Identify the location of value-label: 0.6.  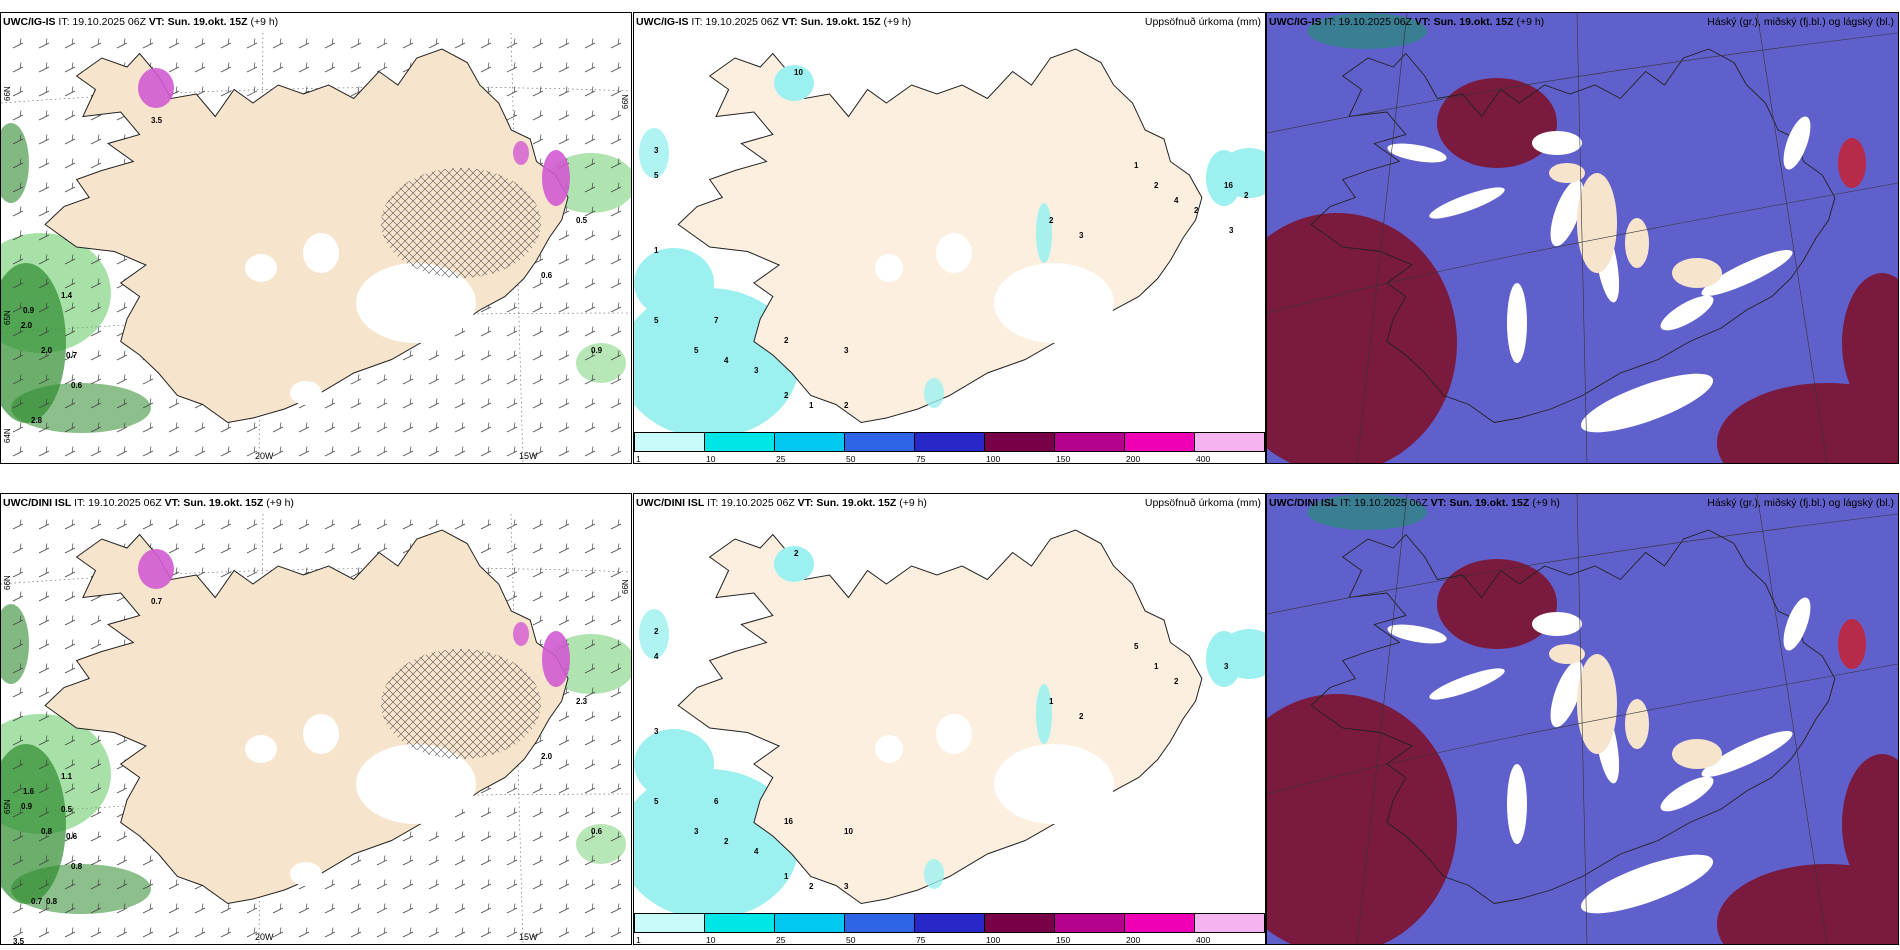
(547, 275).